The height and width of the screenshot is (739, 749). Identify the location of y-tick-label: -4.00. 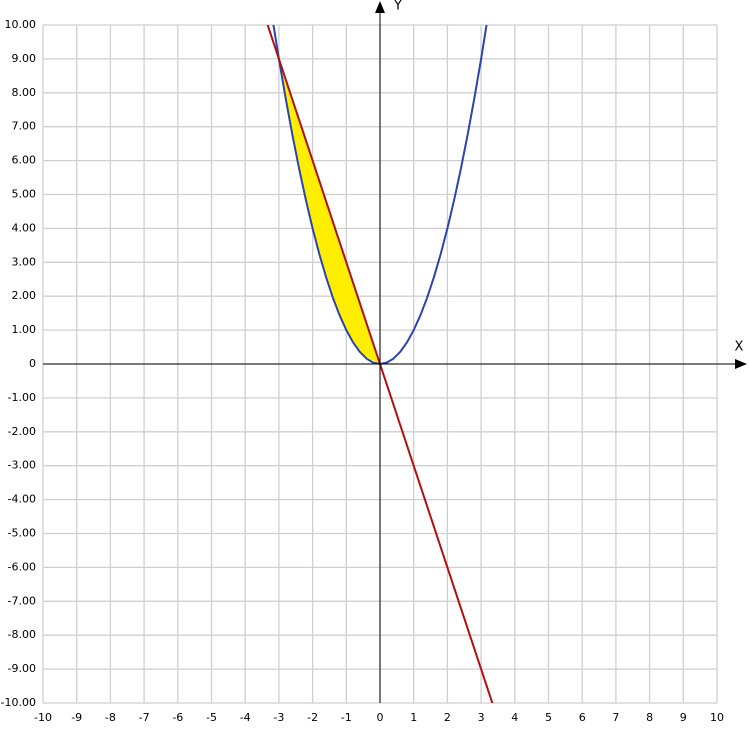
(22, 499).